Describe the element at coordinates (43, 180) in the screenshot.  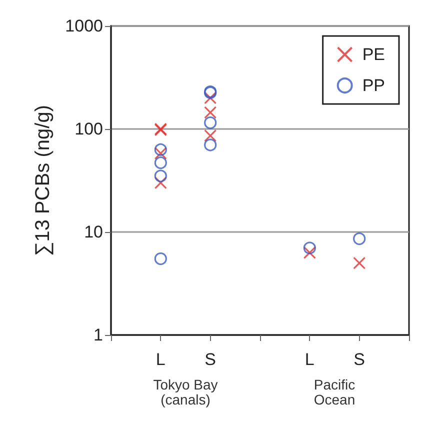
I see `y-axis-title: ∑13 PCBs (ng/g)` at that location.